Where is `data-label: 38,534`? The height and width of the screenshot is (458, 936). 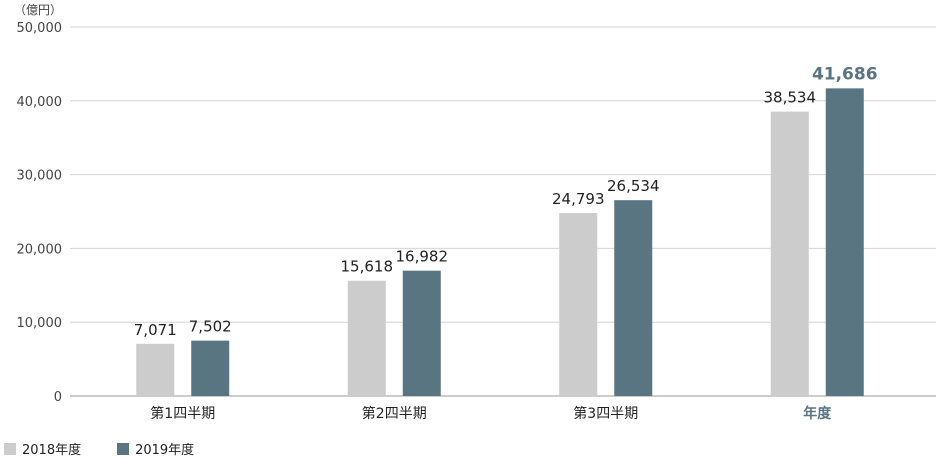 data-label: 38,534 is located at coordinates (790, 98).